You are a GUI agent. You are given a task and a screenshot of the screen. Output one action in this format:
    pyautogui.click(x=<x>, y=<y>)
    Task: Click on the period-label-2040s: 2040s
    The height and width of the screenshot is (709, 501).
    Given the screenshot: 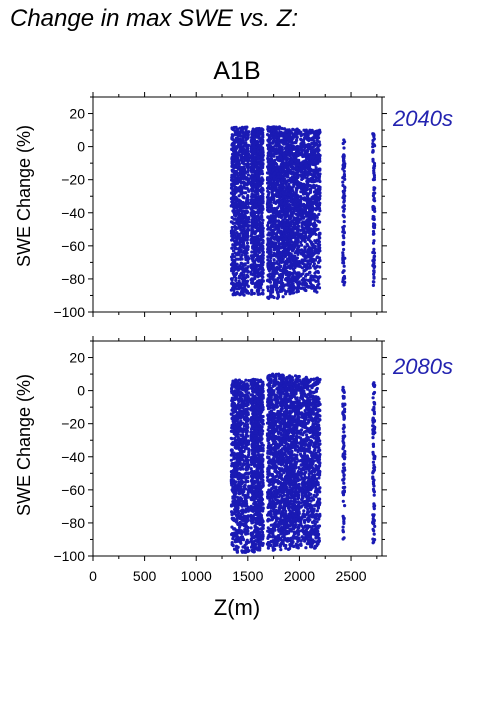 What is the action you would take?
    pyautogui.click(x=422, y=118)
    